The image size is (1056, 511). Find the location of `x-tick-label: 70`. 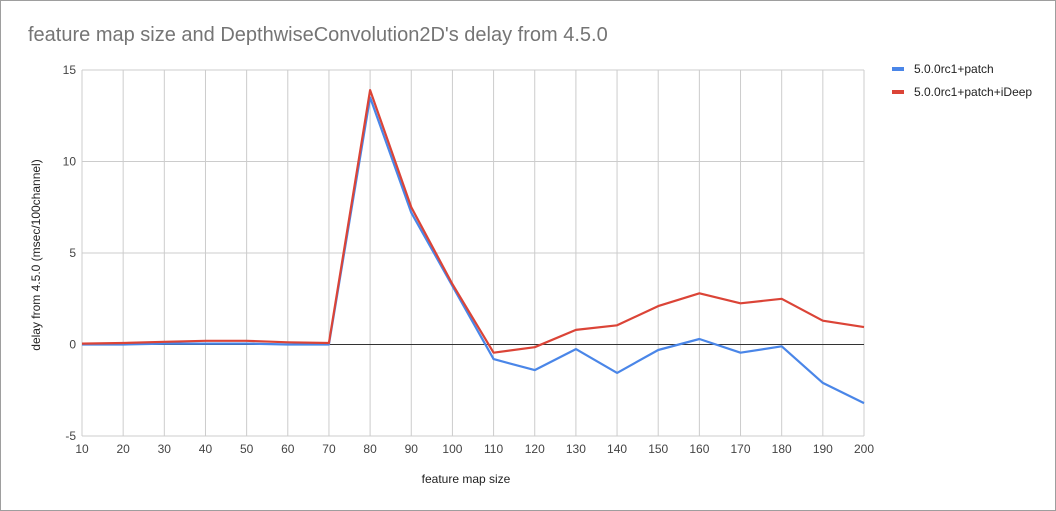

x-tick-label: 70 is located at coordinates (329, 449).